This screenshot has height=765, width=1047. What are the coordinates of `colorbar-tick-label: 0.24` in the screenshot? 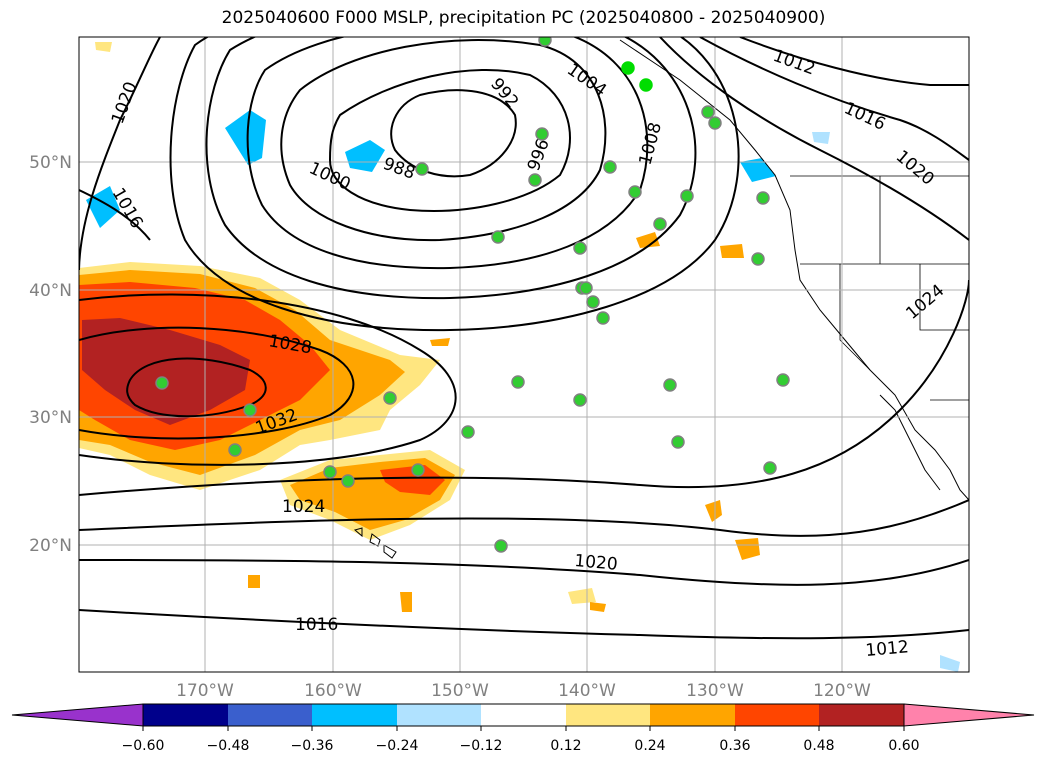 It's located at (649, 746).